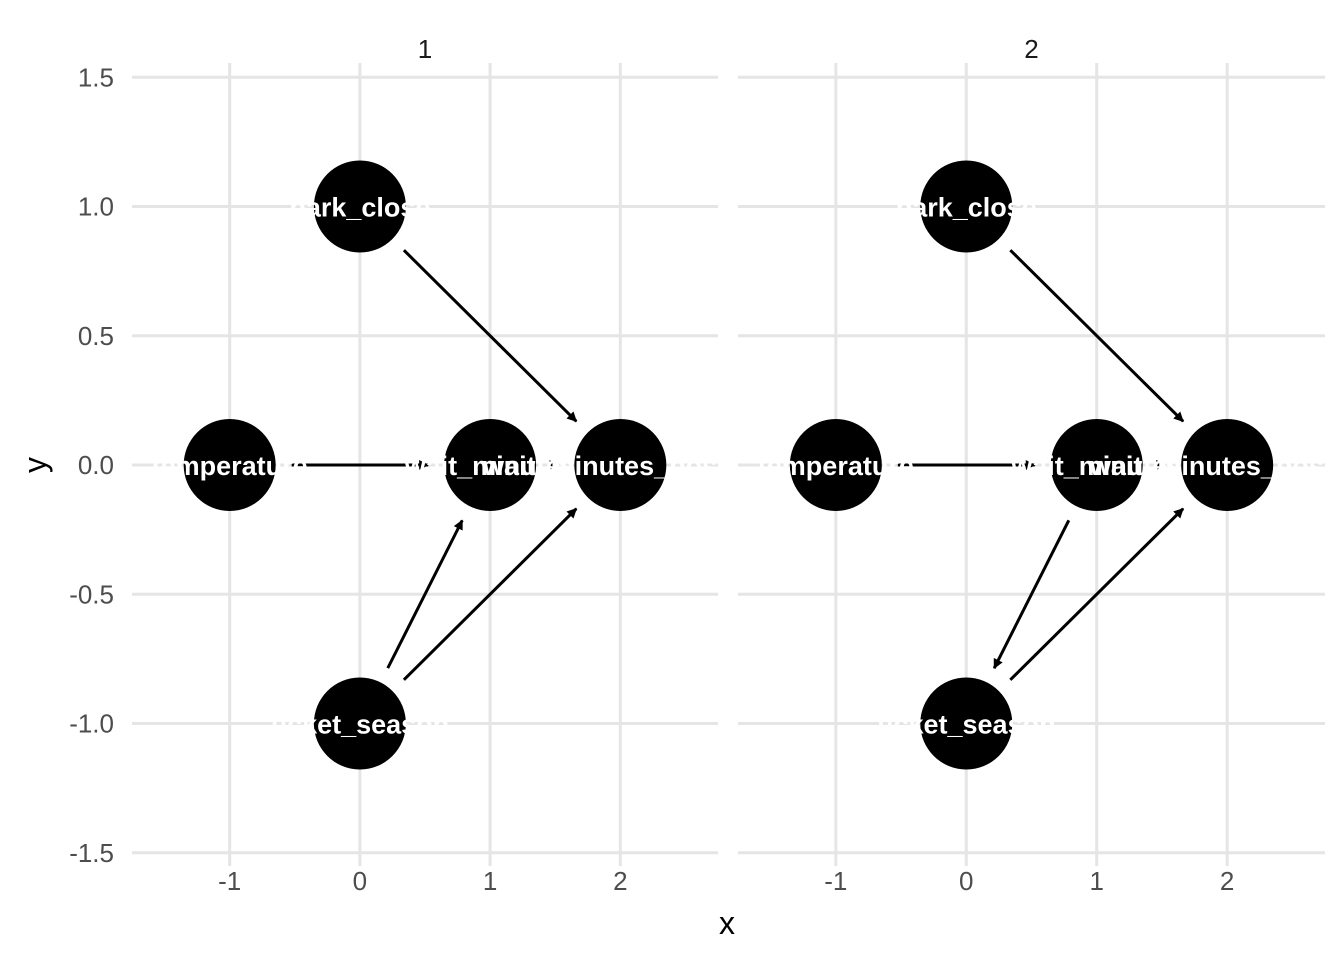  What do you see at coordinates (425, 49) in the screenshot?
I see `facet-strip-label: 1` at bounding box center [425, 49].